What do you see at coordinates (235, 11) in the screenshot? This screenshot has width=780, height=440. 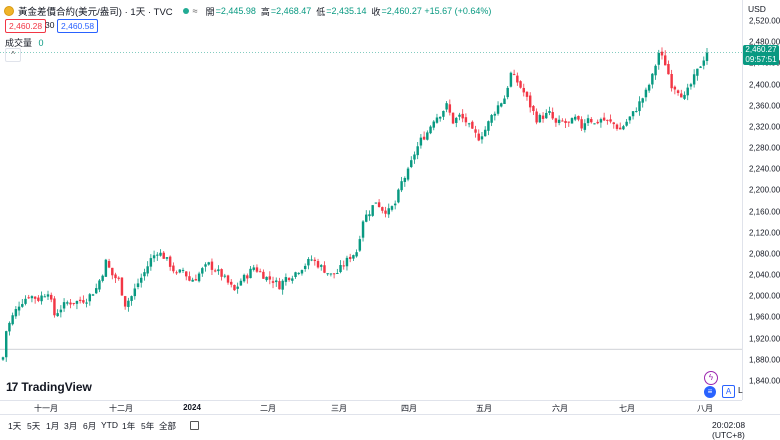 I see `open-value: =2,445.98` at bounding box center [235, 11].